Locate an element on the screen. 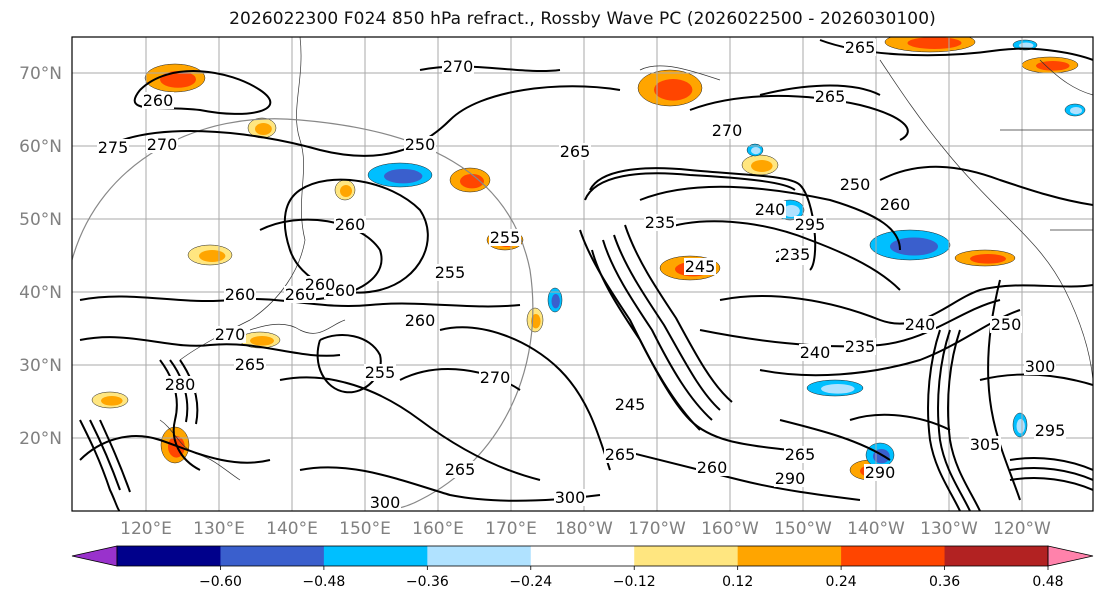  longitude-label: 170°W is located at coordinates (657, 529).